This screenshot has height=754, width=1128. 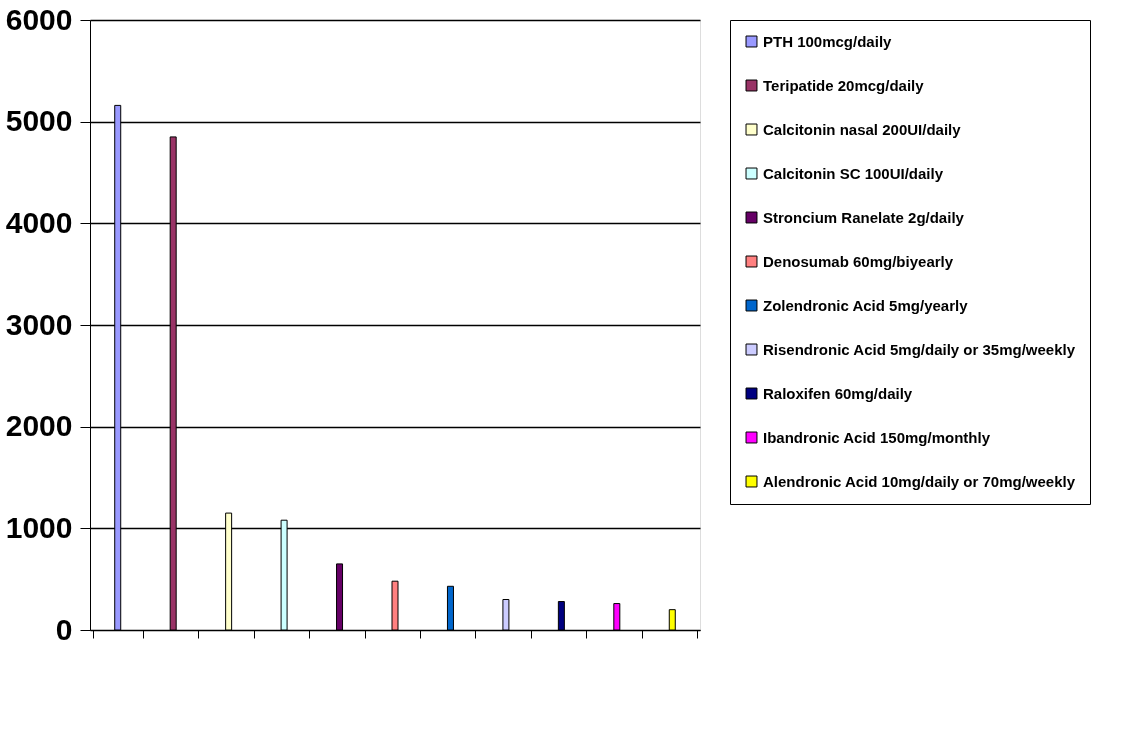 What do you see at coordinates (853, 173) in the screenshot?
I see `legend-label: Calcitonin SC 100UI/daily` at bounding box center [853, 173].